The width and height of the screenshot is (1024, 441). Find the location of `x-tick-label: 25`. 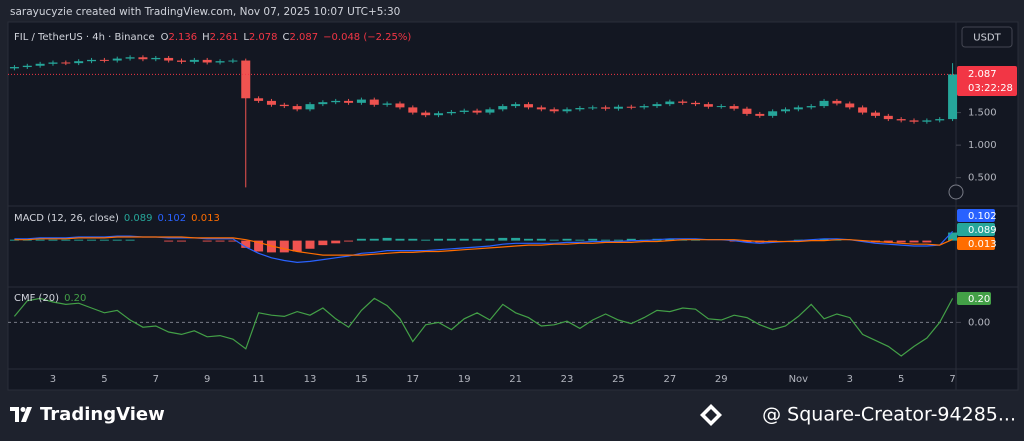

x-tick-label: 25 is located at coordinates (618, 379).